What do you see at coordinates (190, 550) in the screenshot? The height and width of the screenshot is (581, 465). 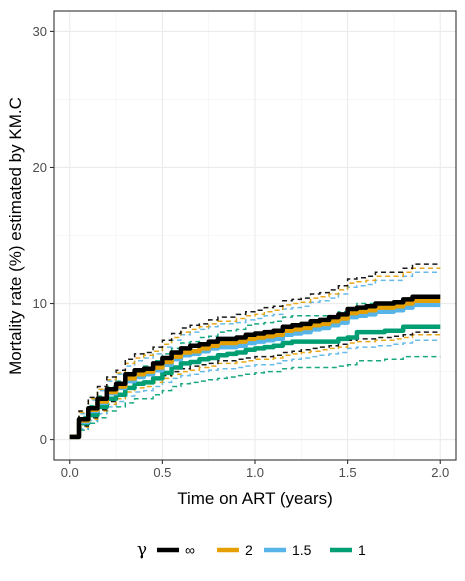 I see `legend-label-inf: ∞` at bounding box center [190, 550].